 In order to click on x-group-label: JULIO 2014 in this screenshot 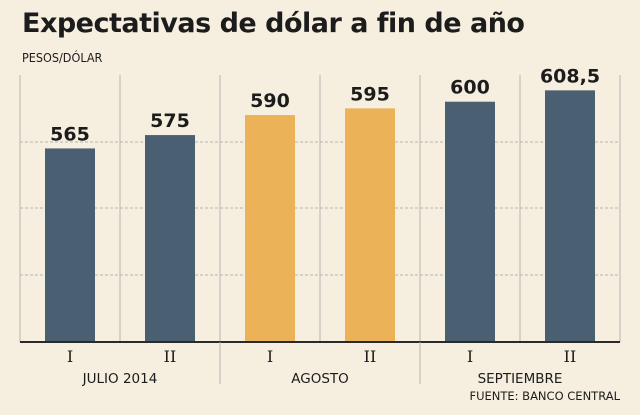, I will do `click(120, 379)`.